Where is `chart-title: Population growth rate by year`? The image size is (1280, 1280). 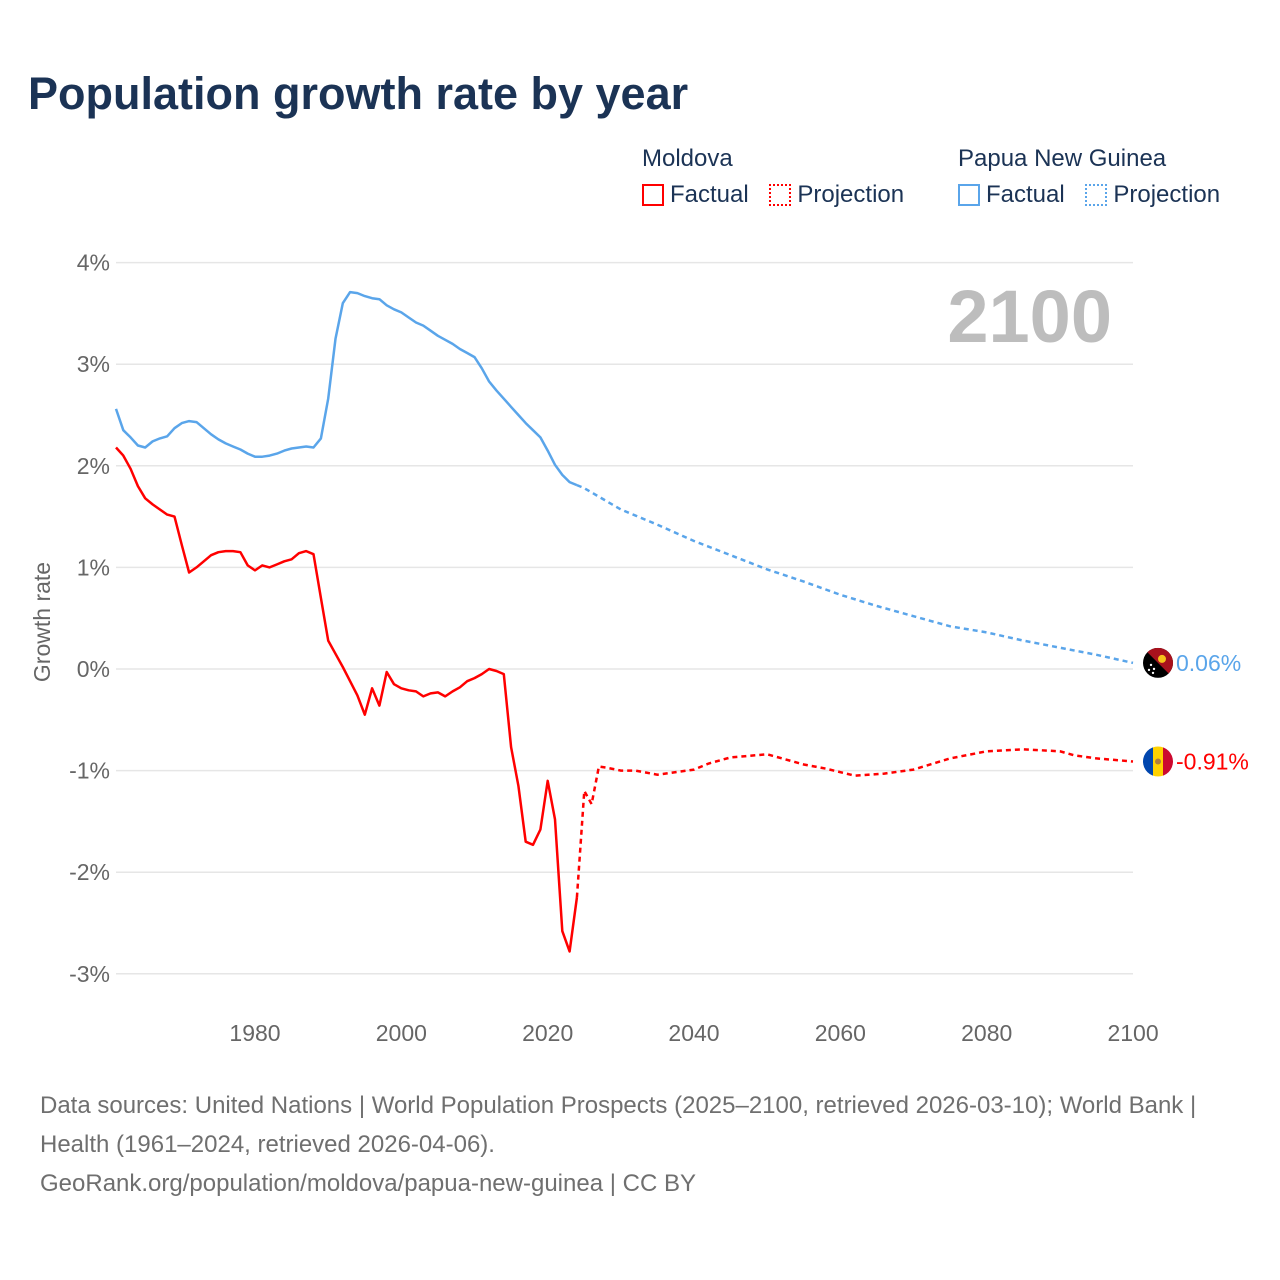 chart-title: Population growth rate by year is located at coordinates (358, 93).